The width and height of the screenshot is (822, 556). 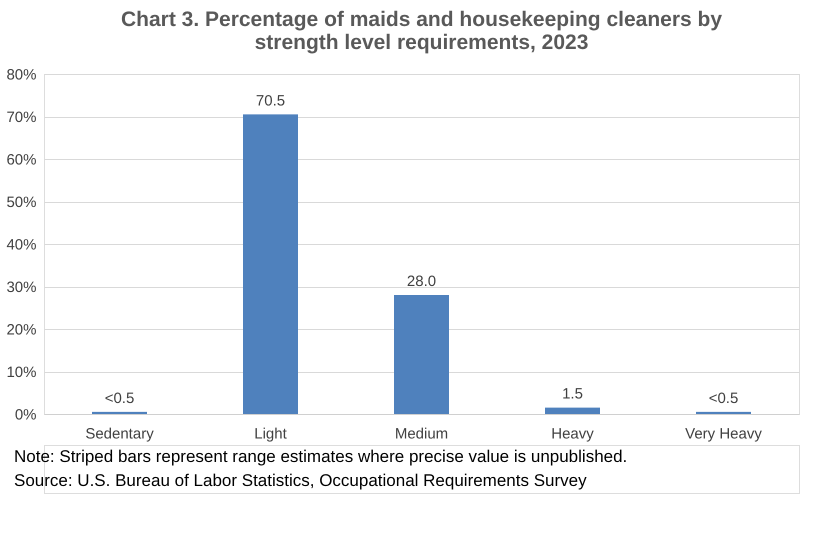 I want to click on source-note: Source: U.S. Bureau of Labor Statistics, Occupational Requirements Survey, so click(x=301, y=480).